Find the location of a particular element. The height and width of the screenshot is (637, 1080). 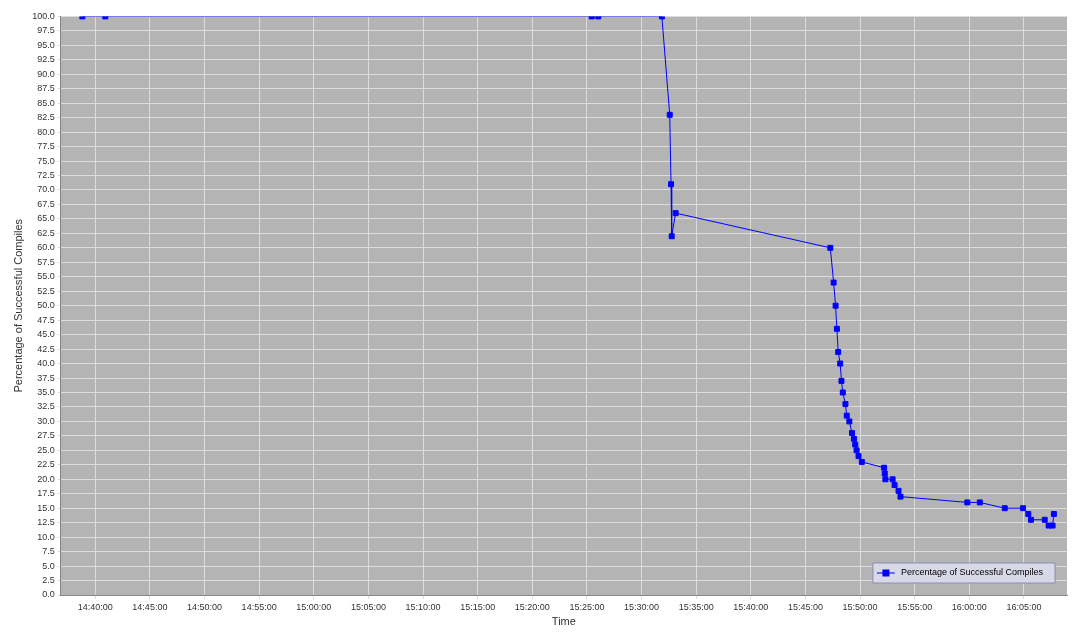

y-tick-label: 12.5 is located at coordinates (46, 522).